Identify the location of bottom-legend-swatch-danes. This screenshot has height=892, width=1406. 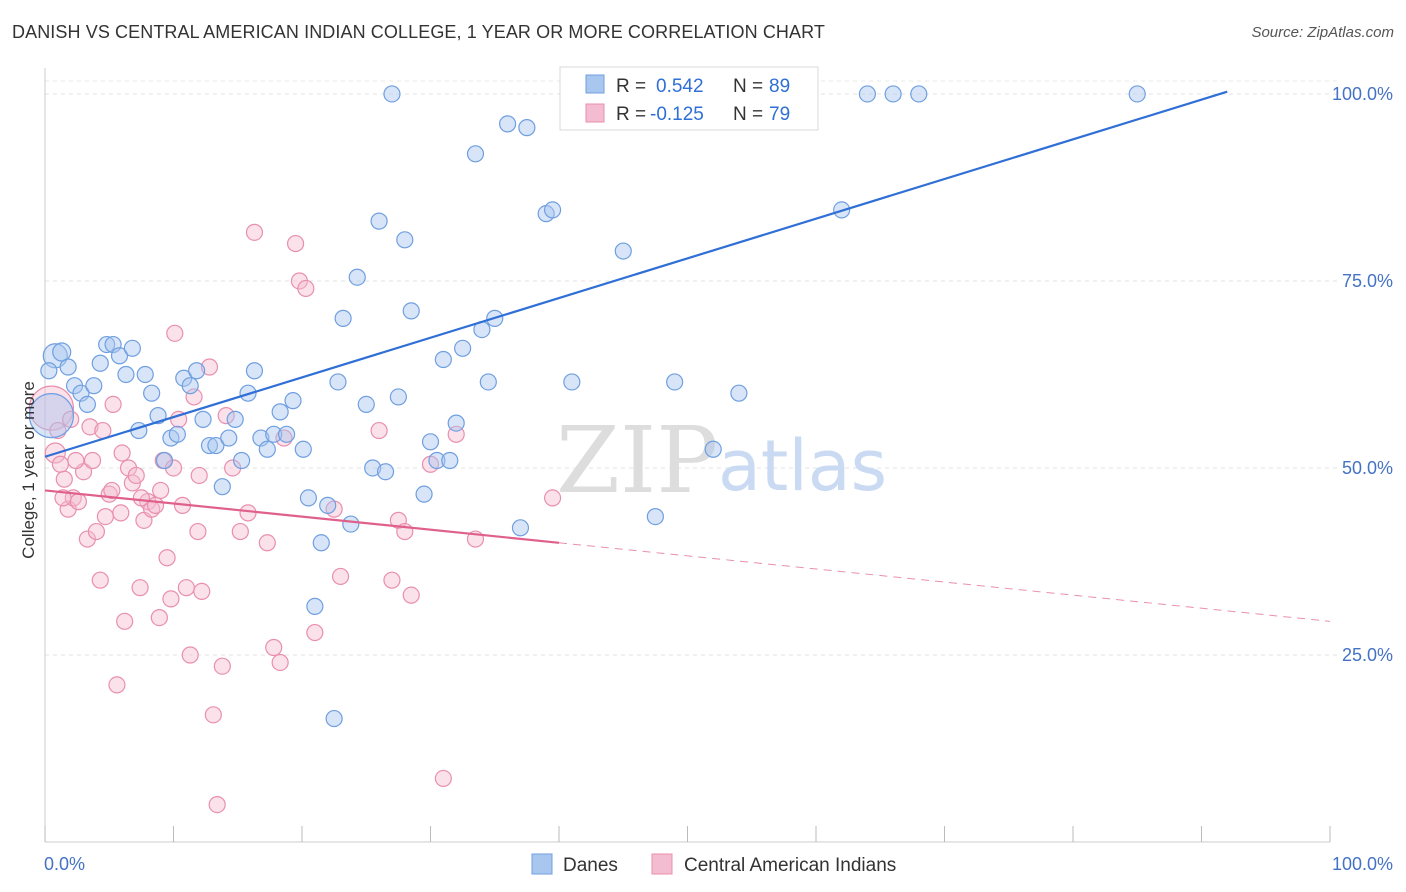
(542, 864).